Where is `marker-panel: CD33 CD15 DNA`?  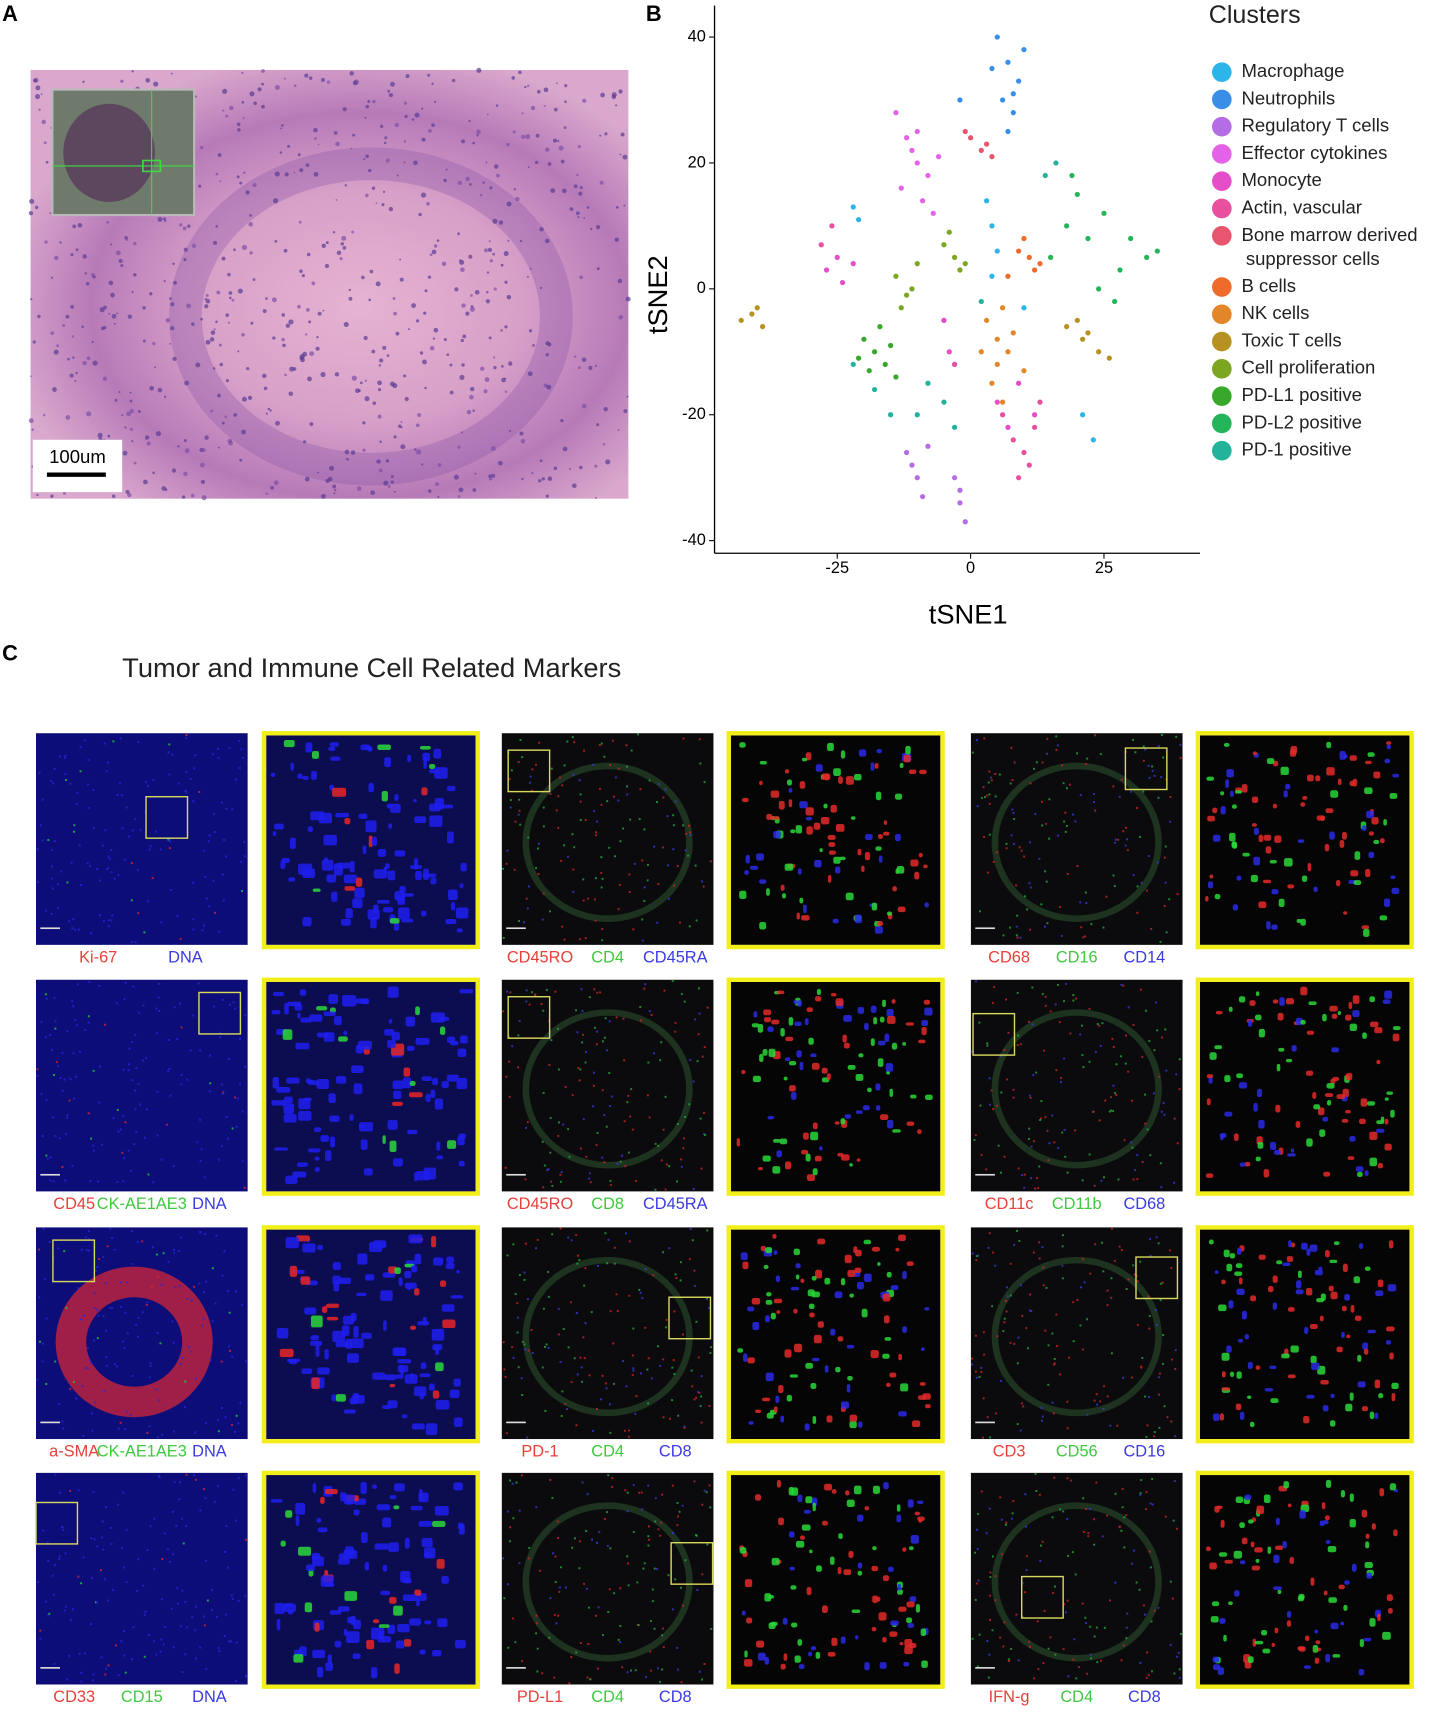
marker-panel: CD33 CD15 DNA is located at coordinates (257, 1588).